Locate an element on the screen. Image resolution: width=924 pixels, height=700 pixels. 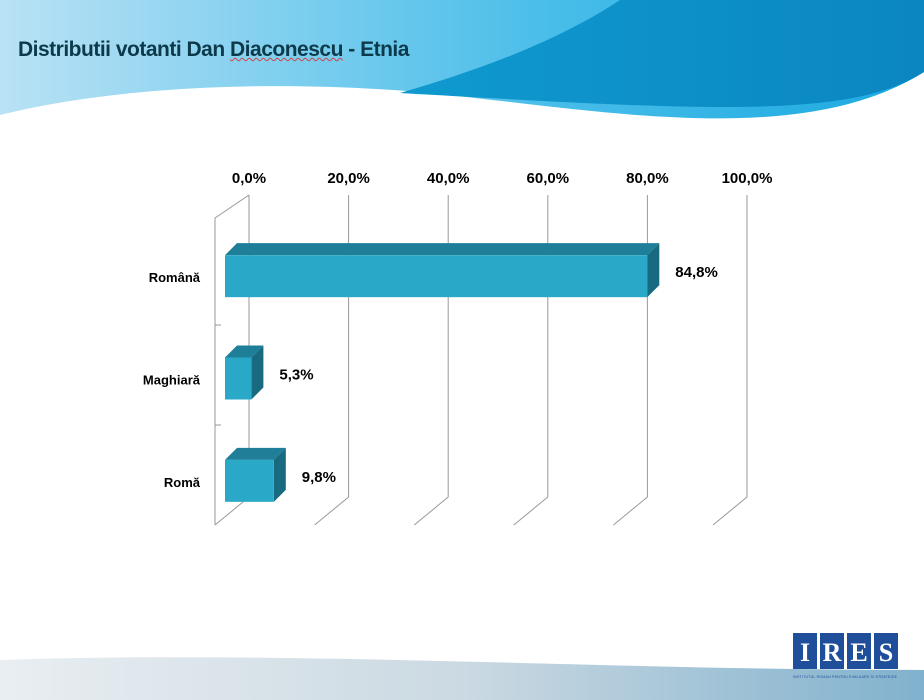
category-label: Română is located at coordinates (175, 277).